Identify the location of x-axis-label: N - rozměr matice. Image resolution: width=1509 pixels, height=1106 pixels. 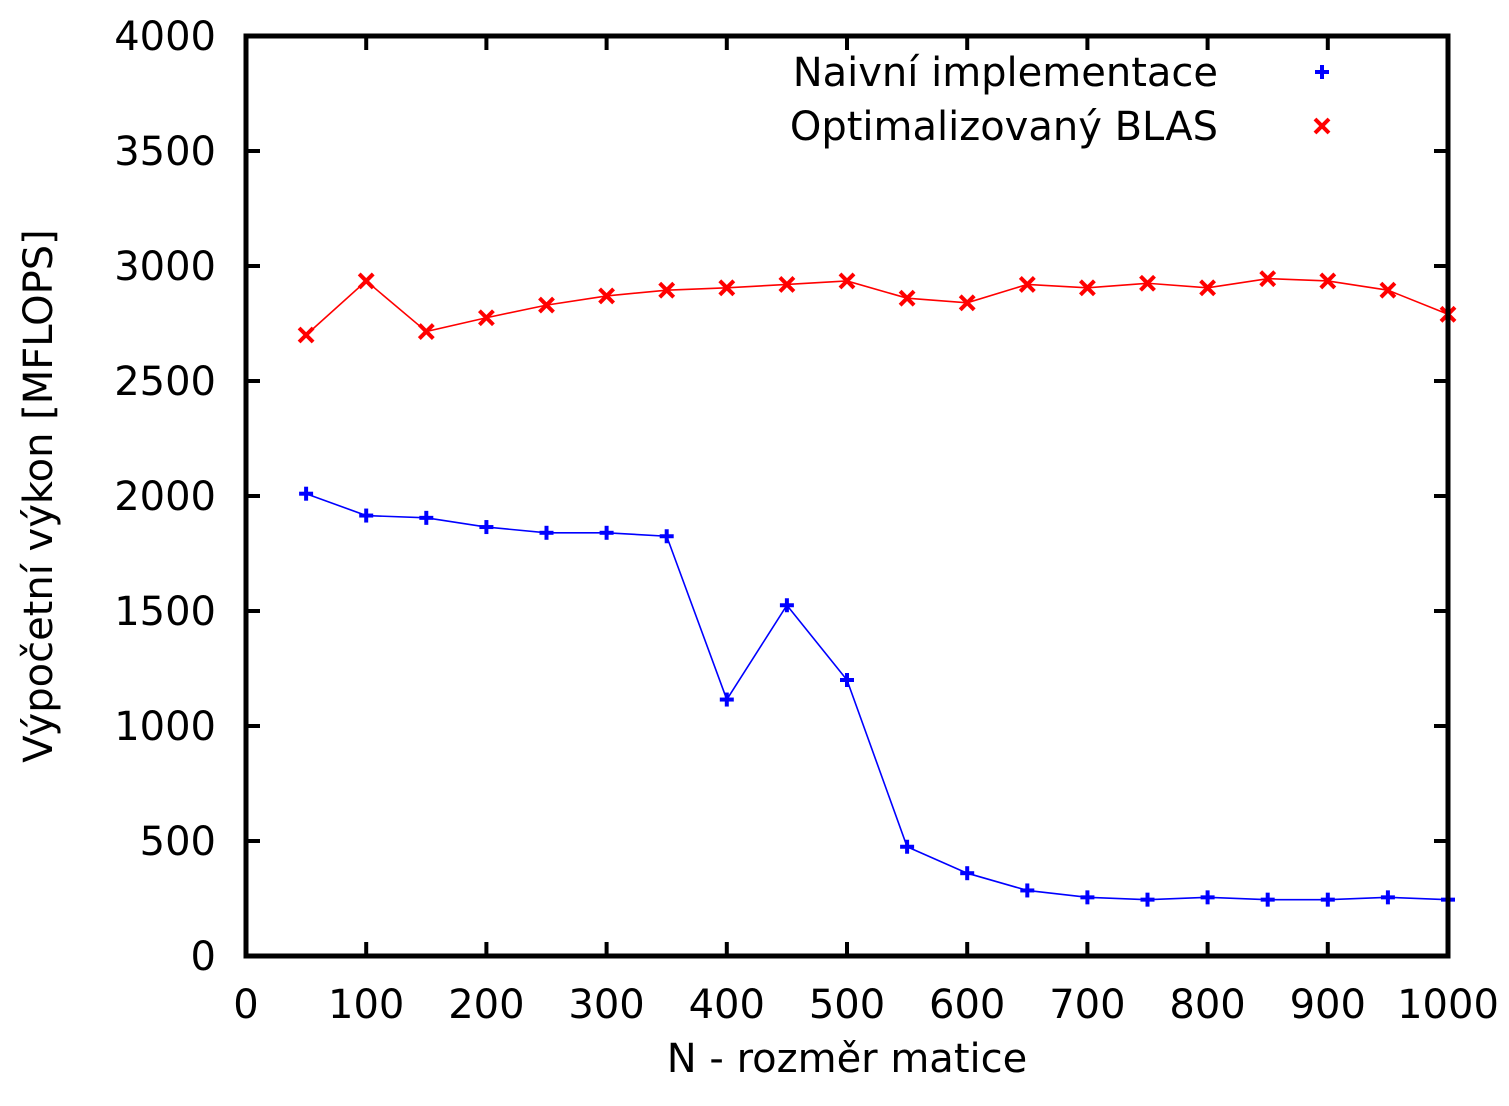
(847, 1059).